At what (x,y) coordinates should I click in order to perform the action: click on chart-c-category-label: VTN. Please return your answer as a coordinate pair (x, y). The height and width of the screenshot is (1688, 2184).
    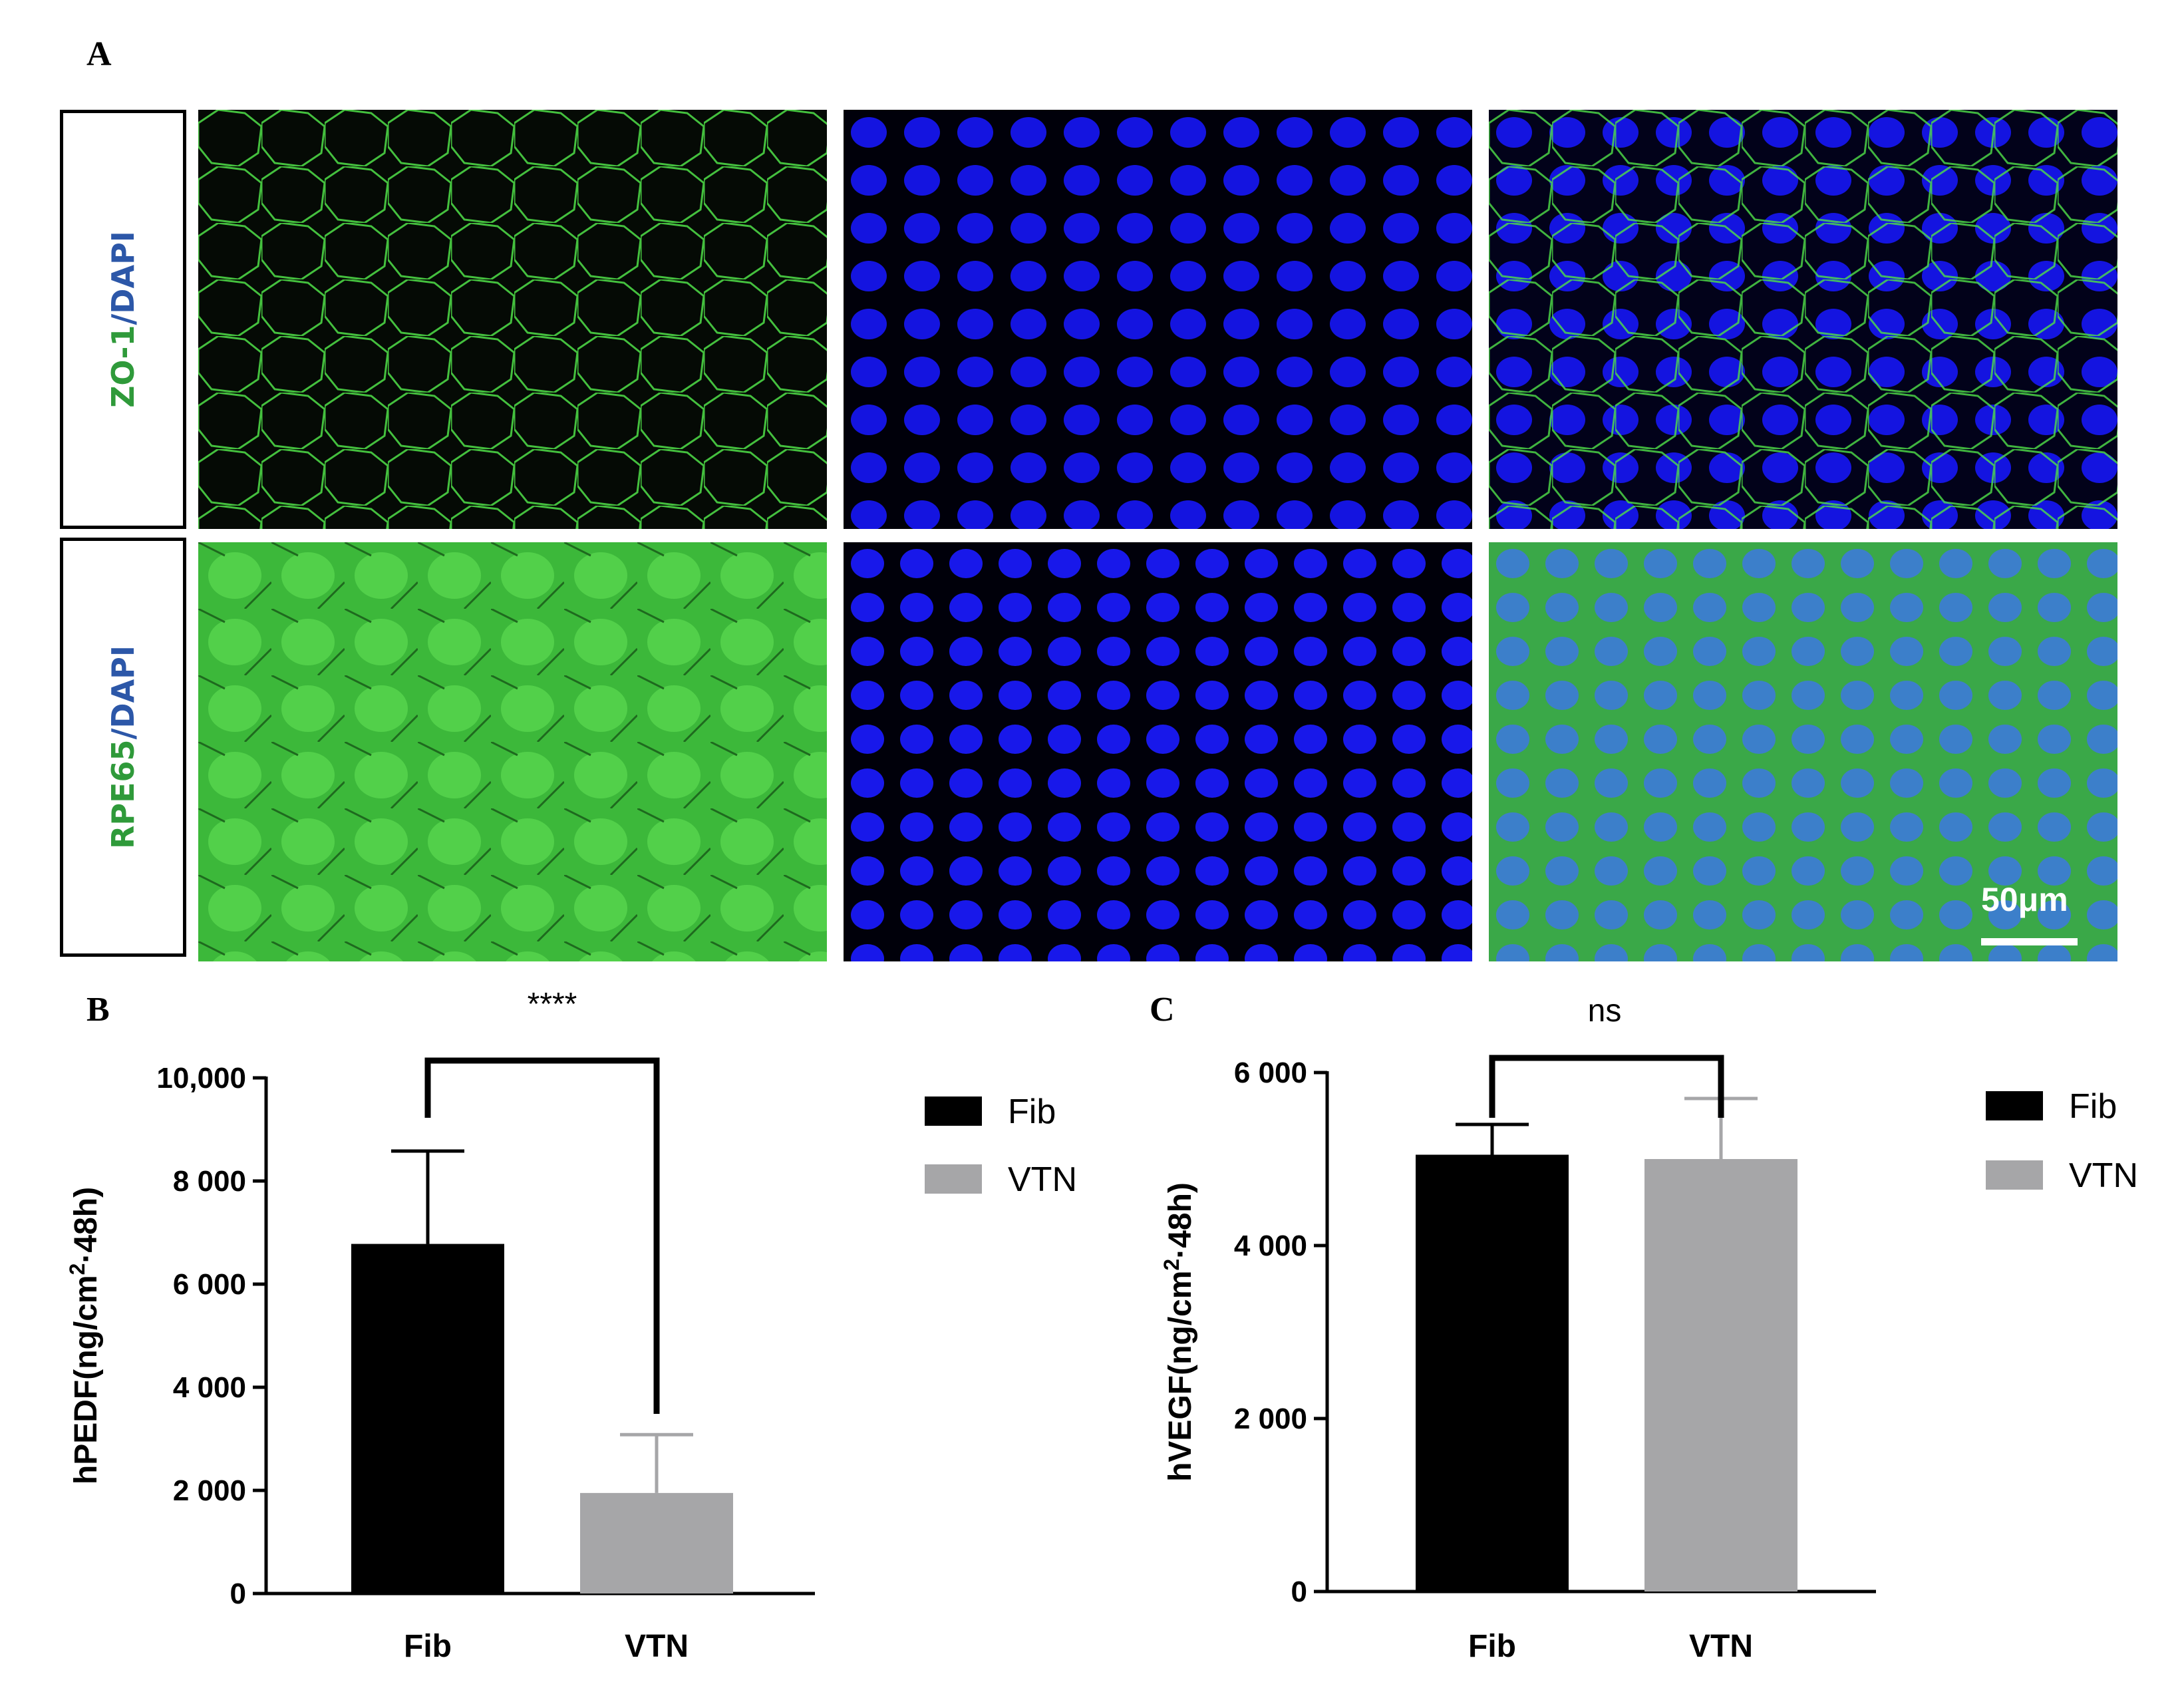
    Looking at the image, I should click on (1721, 1647).